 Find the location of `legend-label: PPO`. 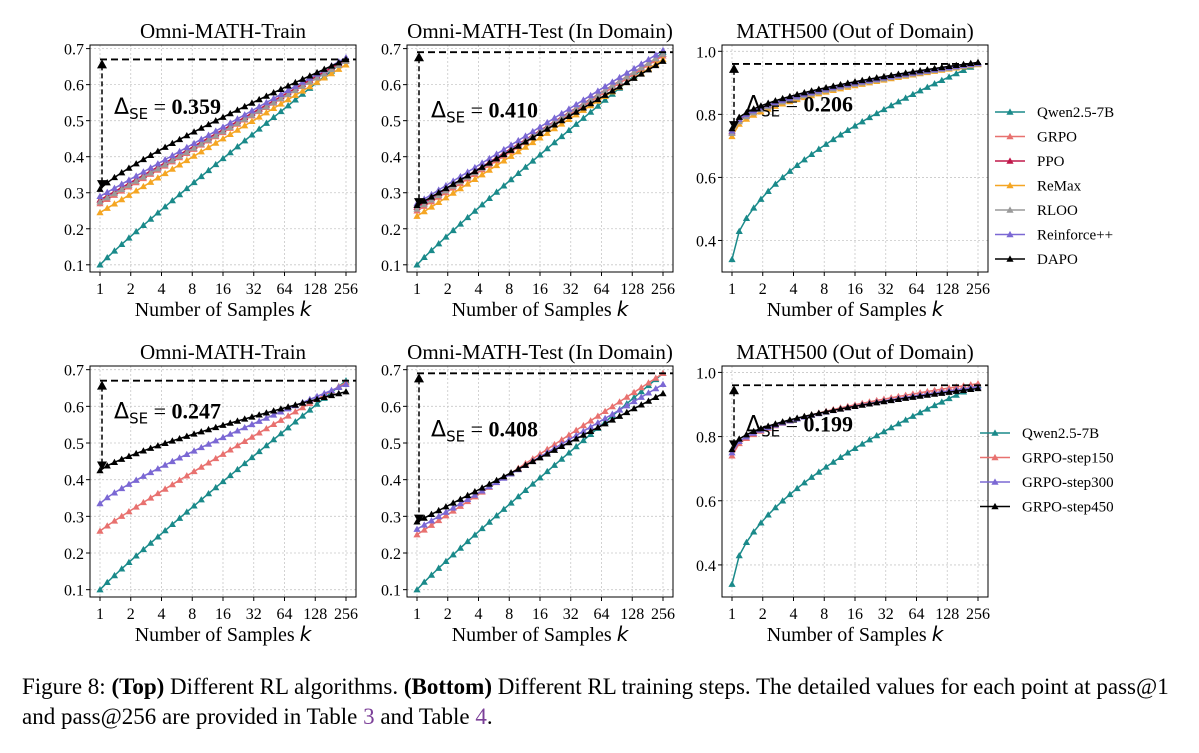

legend-label: PPO is located at coordinates (1051, 162).